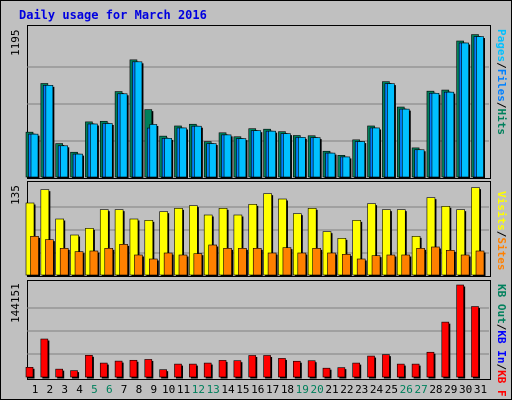  I want to click on day-label-23: 23, so click(361, 389).